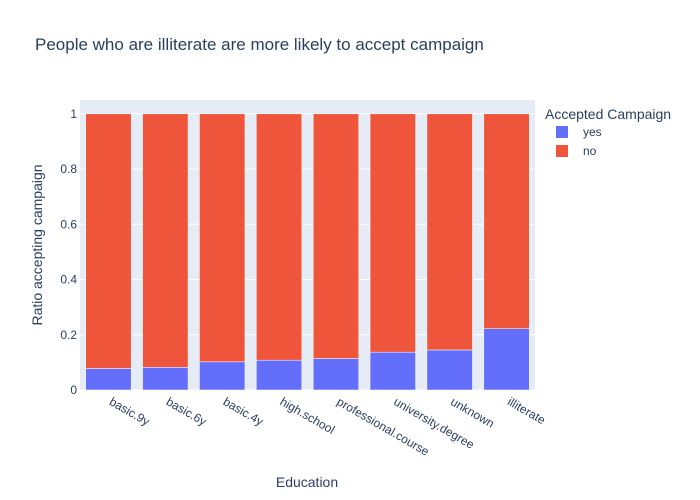 Image resolution: width=700 pixels, height=500 pixels. I want to click on x-tick-label: unknown, so click(472, 412).